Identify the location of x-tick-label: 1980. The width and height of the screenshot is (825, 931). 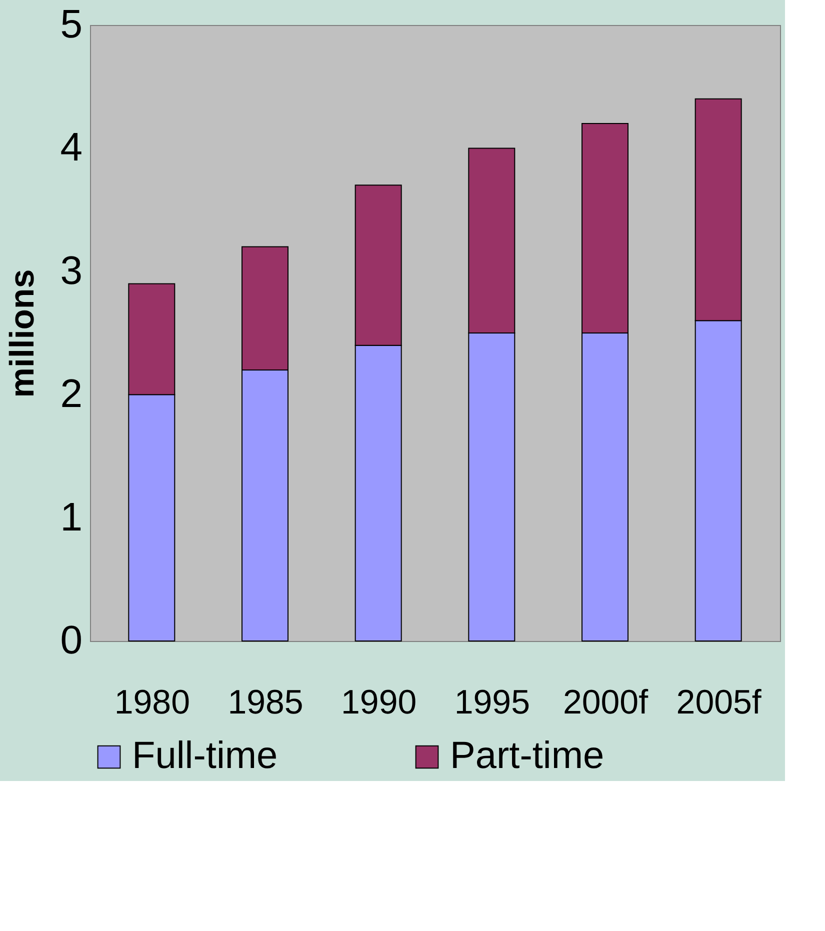
(152, 703).